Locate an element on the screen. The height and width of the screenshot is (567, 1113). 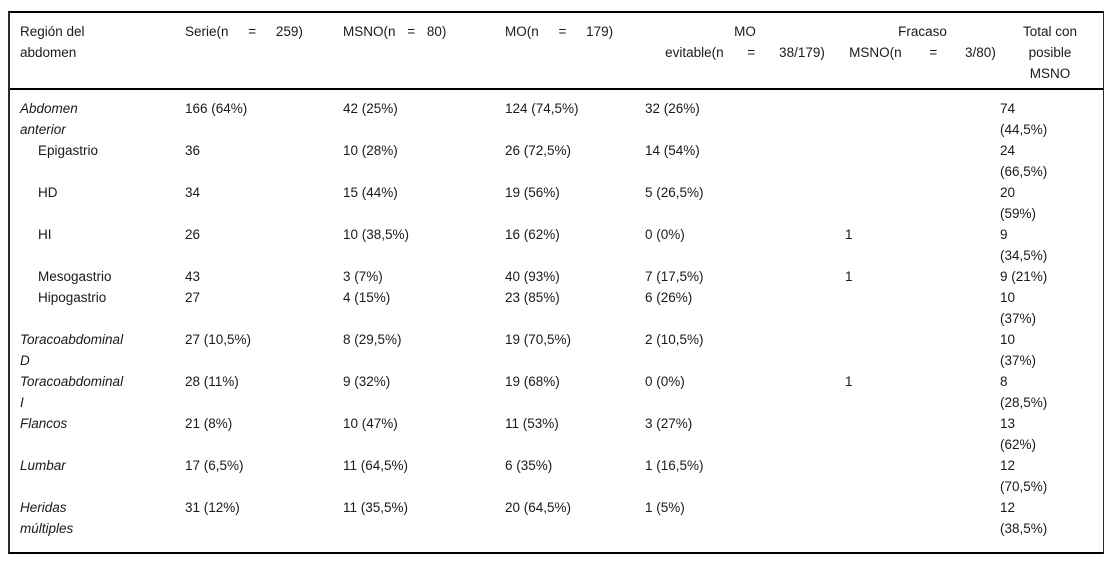
cell-msno: 10 (28%) is located at coordinates (370, 150).